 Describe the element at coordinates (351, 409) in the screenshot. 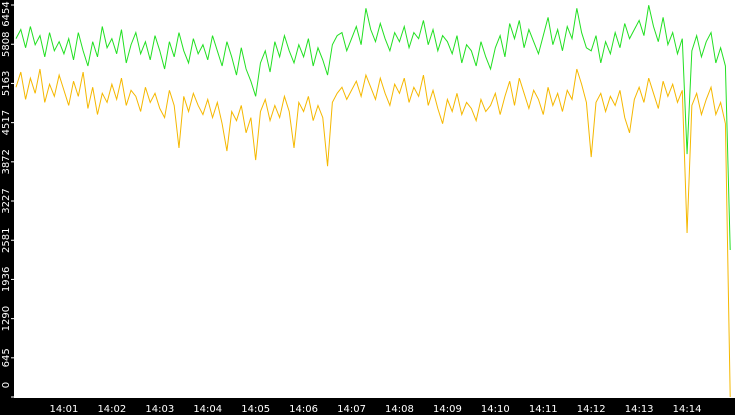

I see `x-tick-label: 14:07` at that location.